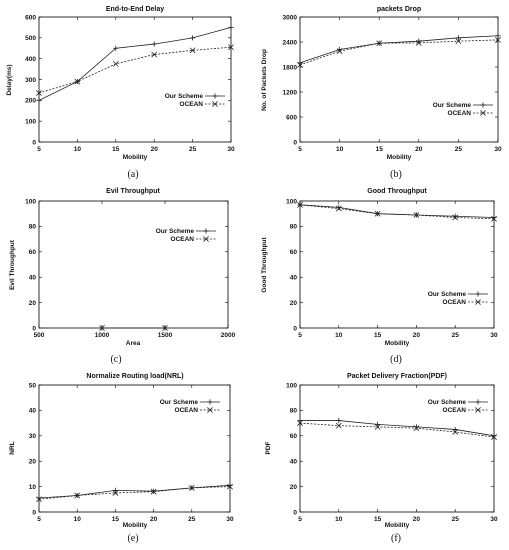 The width and height of the screenshot is (509, 550). Describe the element at coordinates (228, 335) in the screenshot. I see `x-tick-label: 2000` at that location.